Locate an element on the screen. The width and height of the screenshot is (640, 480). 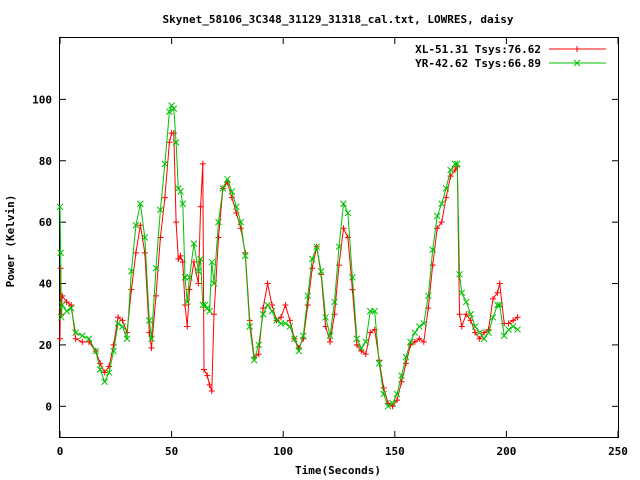
y-tick-label: 0 is located at coordinates (48, 406).